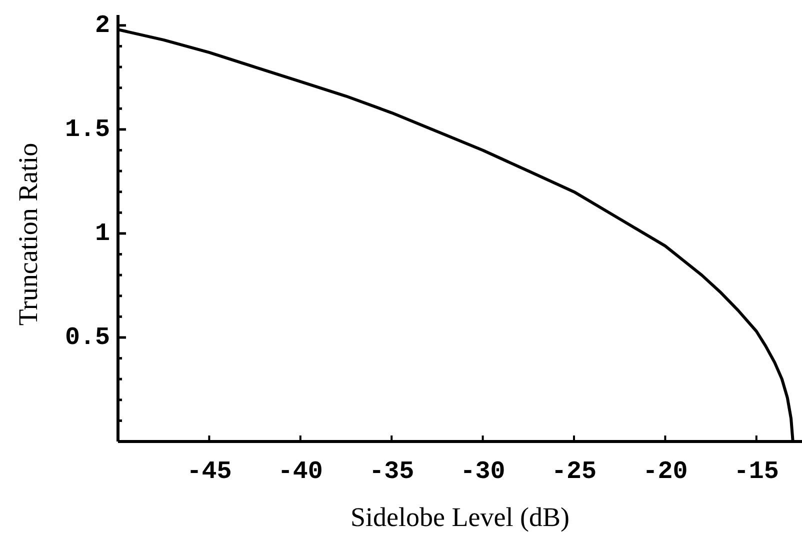  Describe the element at coordinates (102, 25) in the screenshot. I see `y-tick-label: 2` at that location.